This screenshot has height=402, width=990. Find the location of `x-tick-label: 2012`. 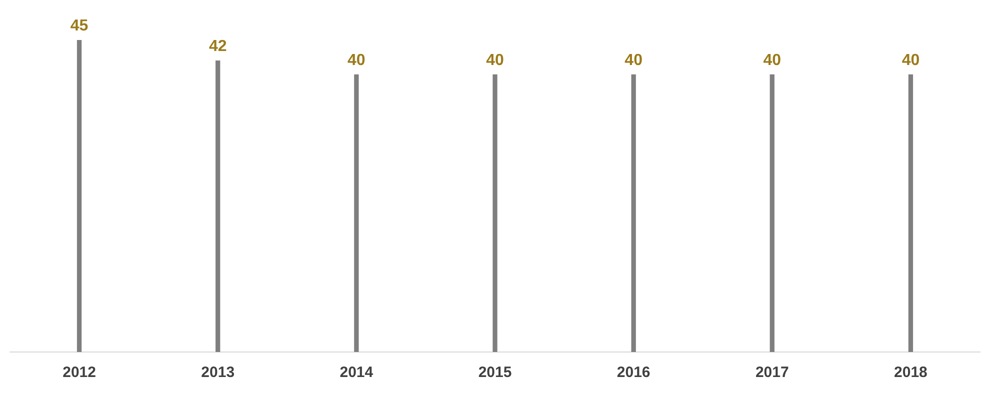

x-tick-label: 2012 is located at coordinates (79, 373).